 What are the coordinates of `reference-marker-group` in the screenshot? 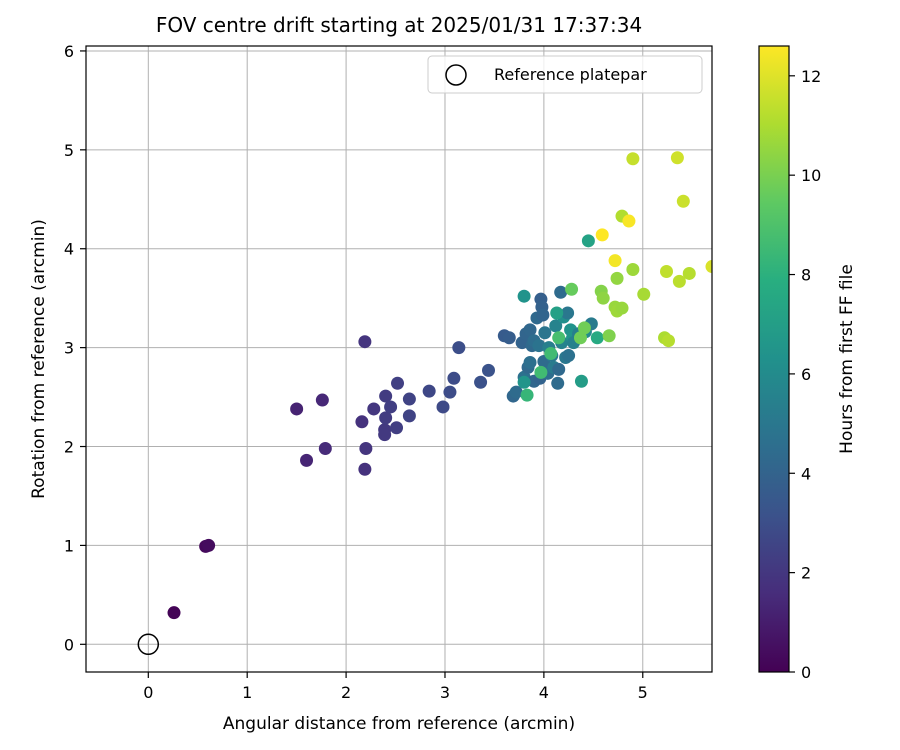 It's located at (148, 644).